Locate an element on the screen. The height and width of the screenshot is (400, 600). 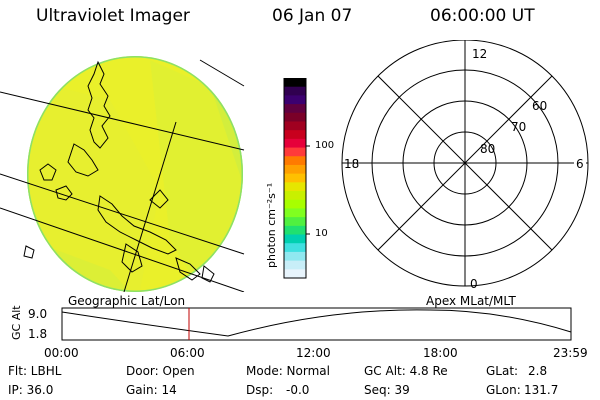
status-glon-value: 131.7 is located at coordinates (541, 390).